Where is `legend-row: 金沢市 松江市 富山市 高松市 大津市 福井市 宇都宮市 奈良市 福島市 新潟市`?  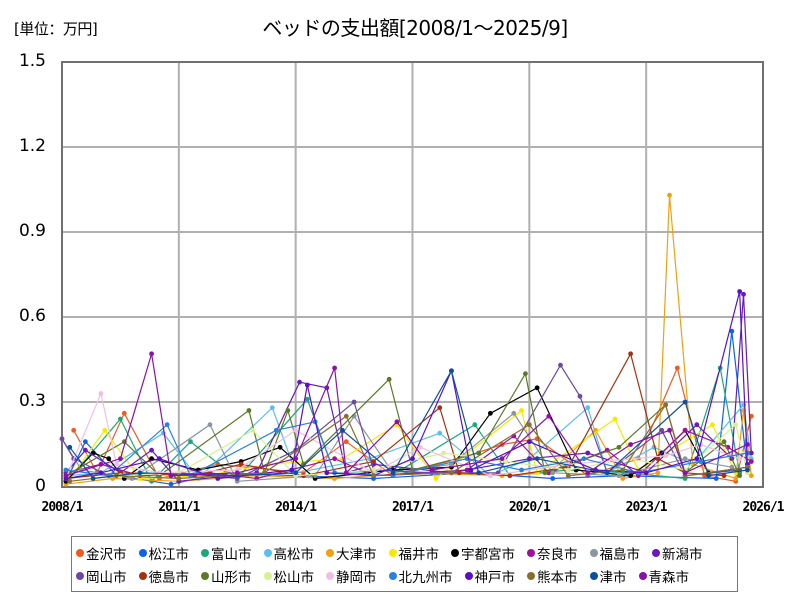 legend-row: 金沢市 松江市 富山市 高松市 大津市 福井市 宇都宮市 奈良市 福島市 新潟市 is located at coordinates (404, 552).